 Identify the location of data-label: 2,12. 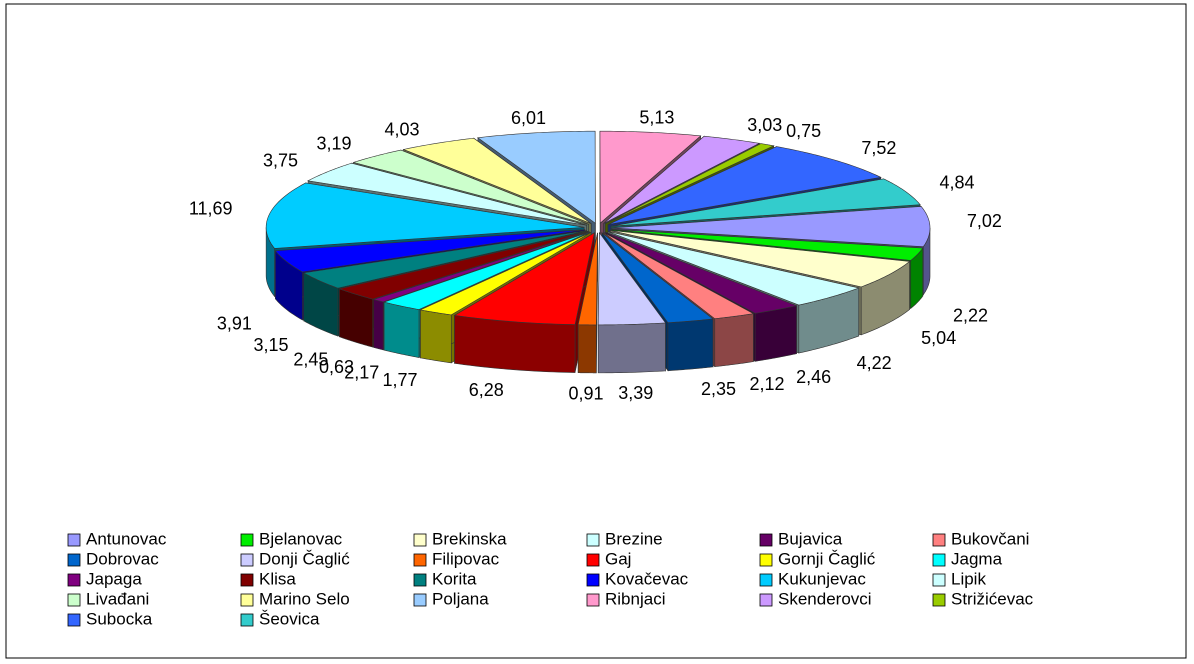
(767, 384).